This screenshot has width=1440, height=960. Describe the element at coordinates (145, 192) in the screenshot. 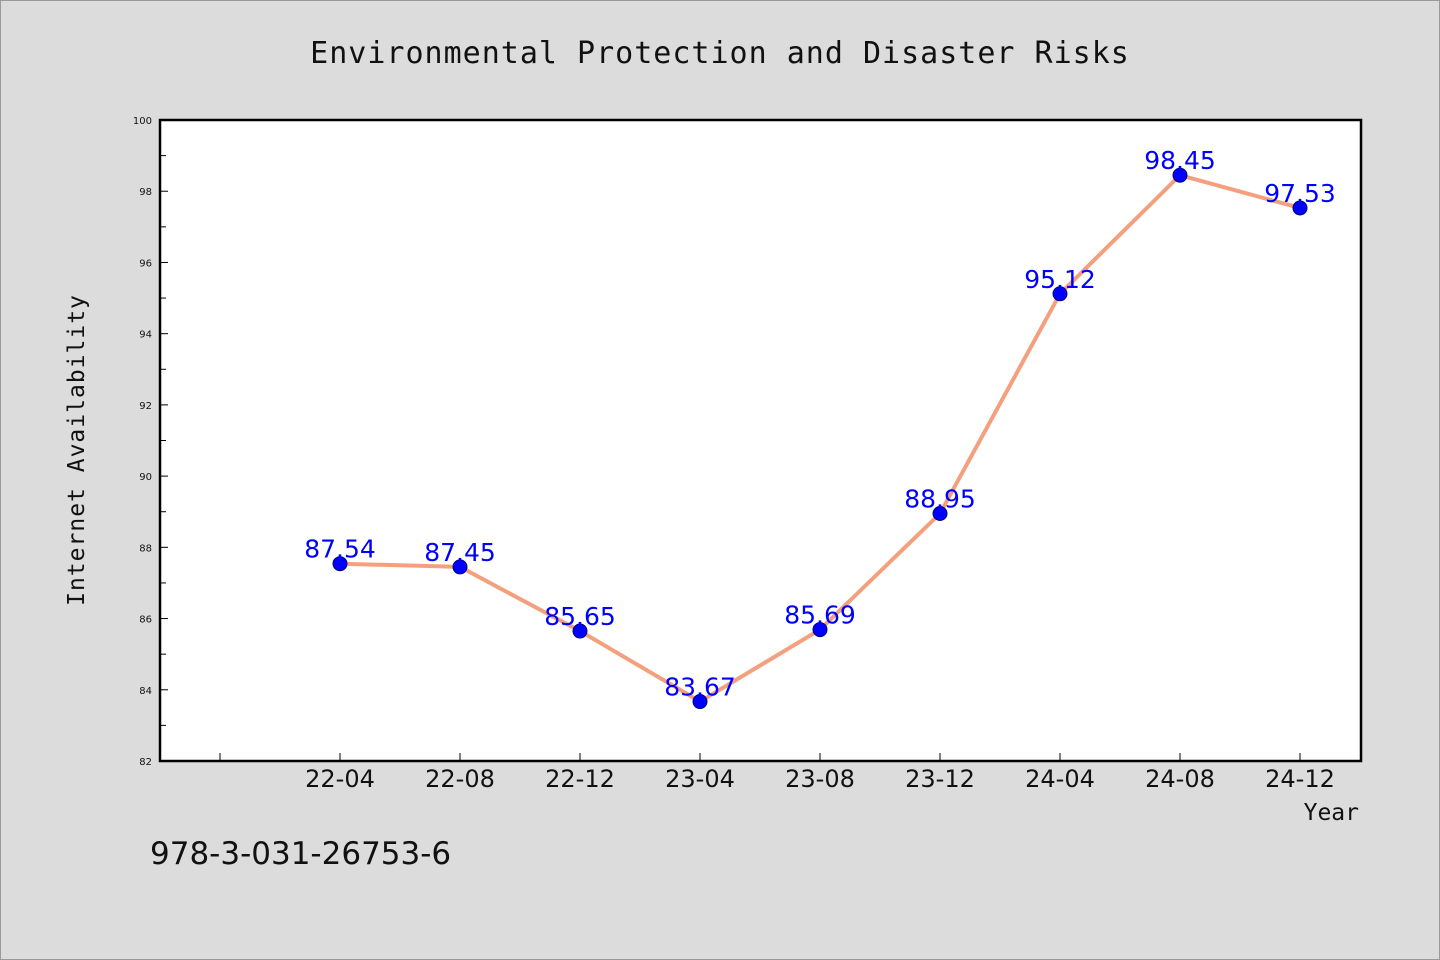

I see `y-tick-label: 98` at that location.